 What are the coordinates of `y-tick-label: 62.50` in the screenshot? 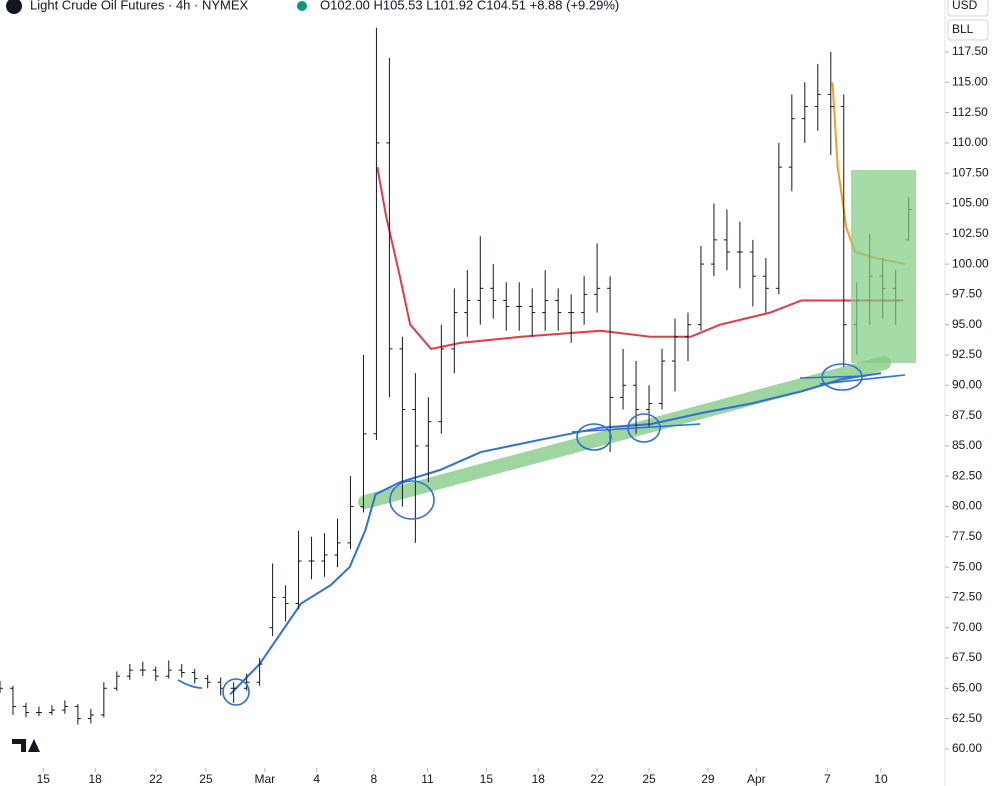 It's located at (967, 718).